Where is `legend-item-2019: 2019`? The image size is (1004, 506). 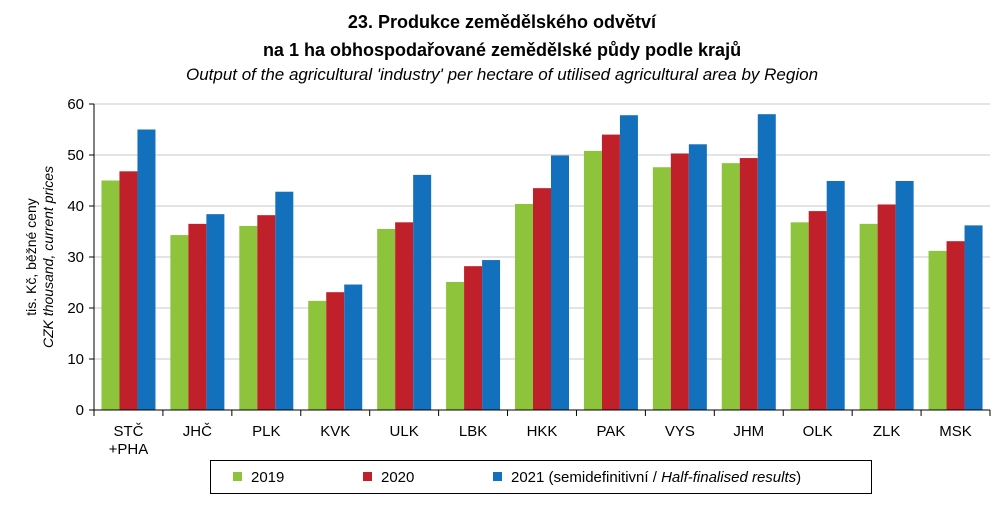
legend-item-2019: 2019 is located at coordinates (258, 477).